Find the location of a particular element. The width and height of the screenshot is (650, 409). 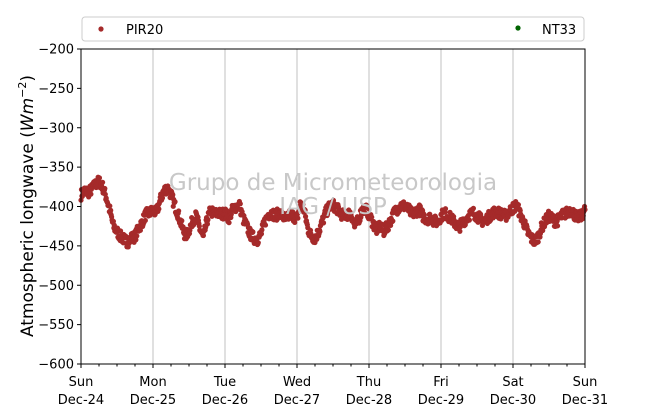

y-tick-label: −450 is located at coordinates (56, 246).